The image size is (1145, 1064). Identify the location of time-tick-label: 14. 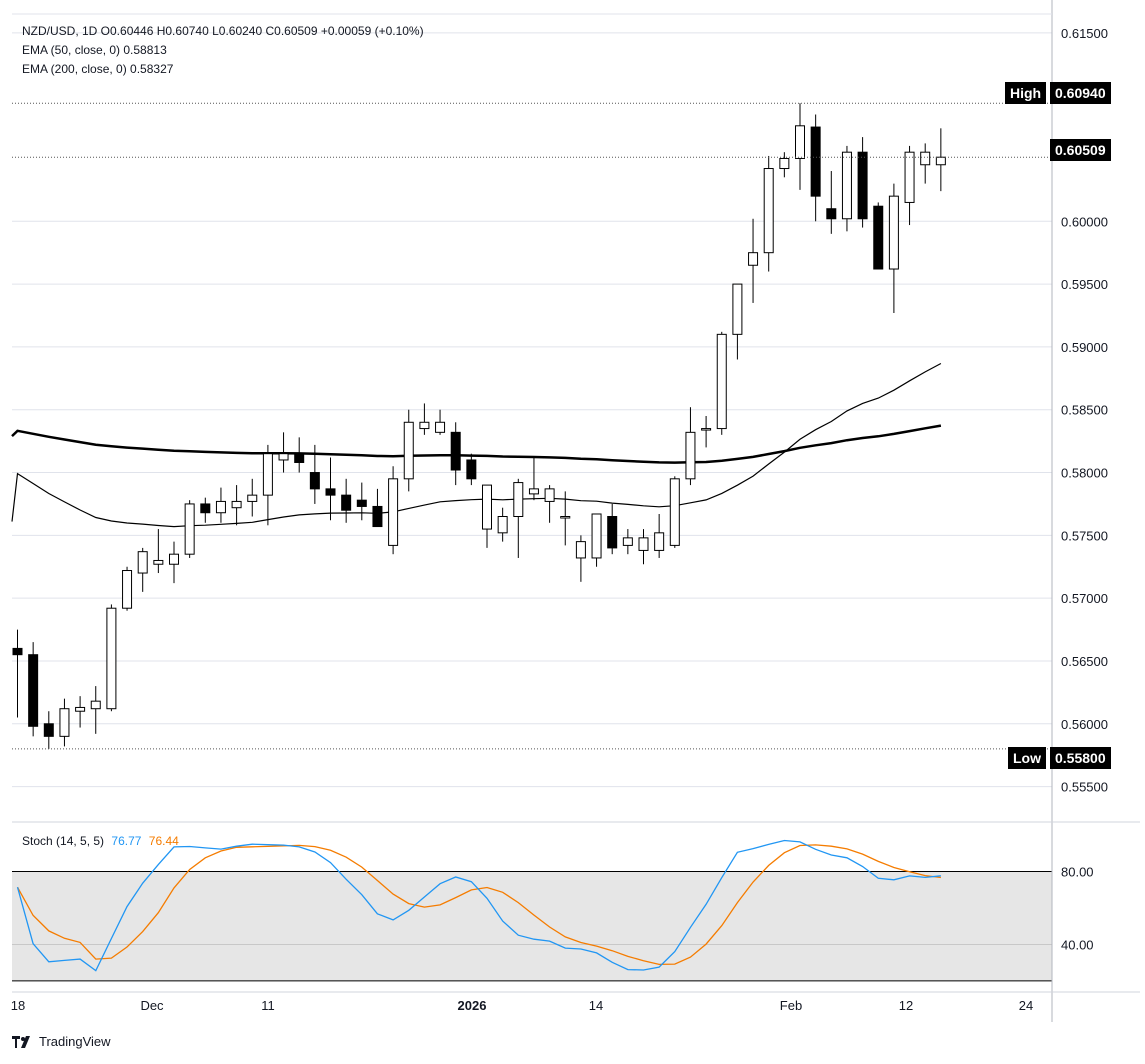
(596, 1005).